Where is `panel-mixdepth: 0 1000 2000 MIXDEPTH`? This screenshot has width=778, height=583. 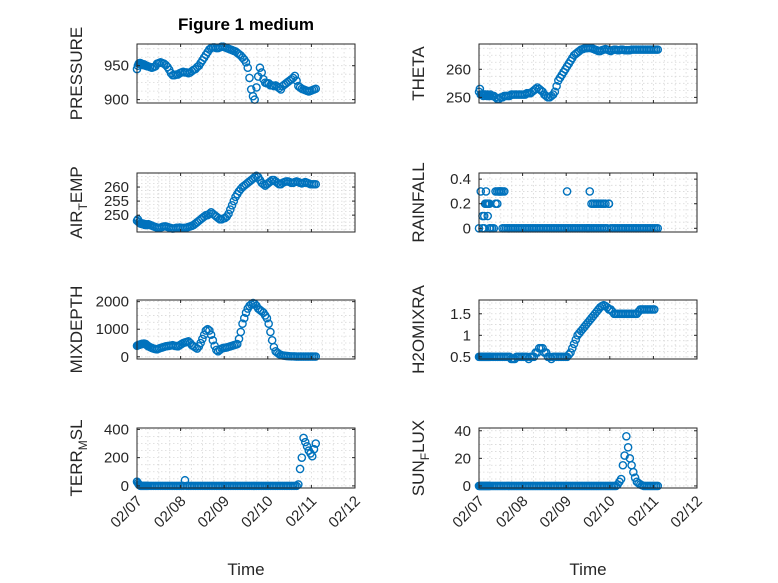
panel-mixdepth: 0 1000 2000 MIXDEPTH is located at coordinates (211, 330).